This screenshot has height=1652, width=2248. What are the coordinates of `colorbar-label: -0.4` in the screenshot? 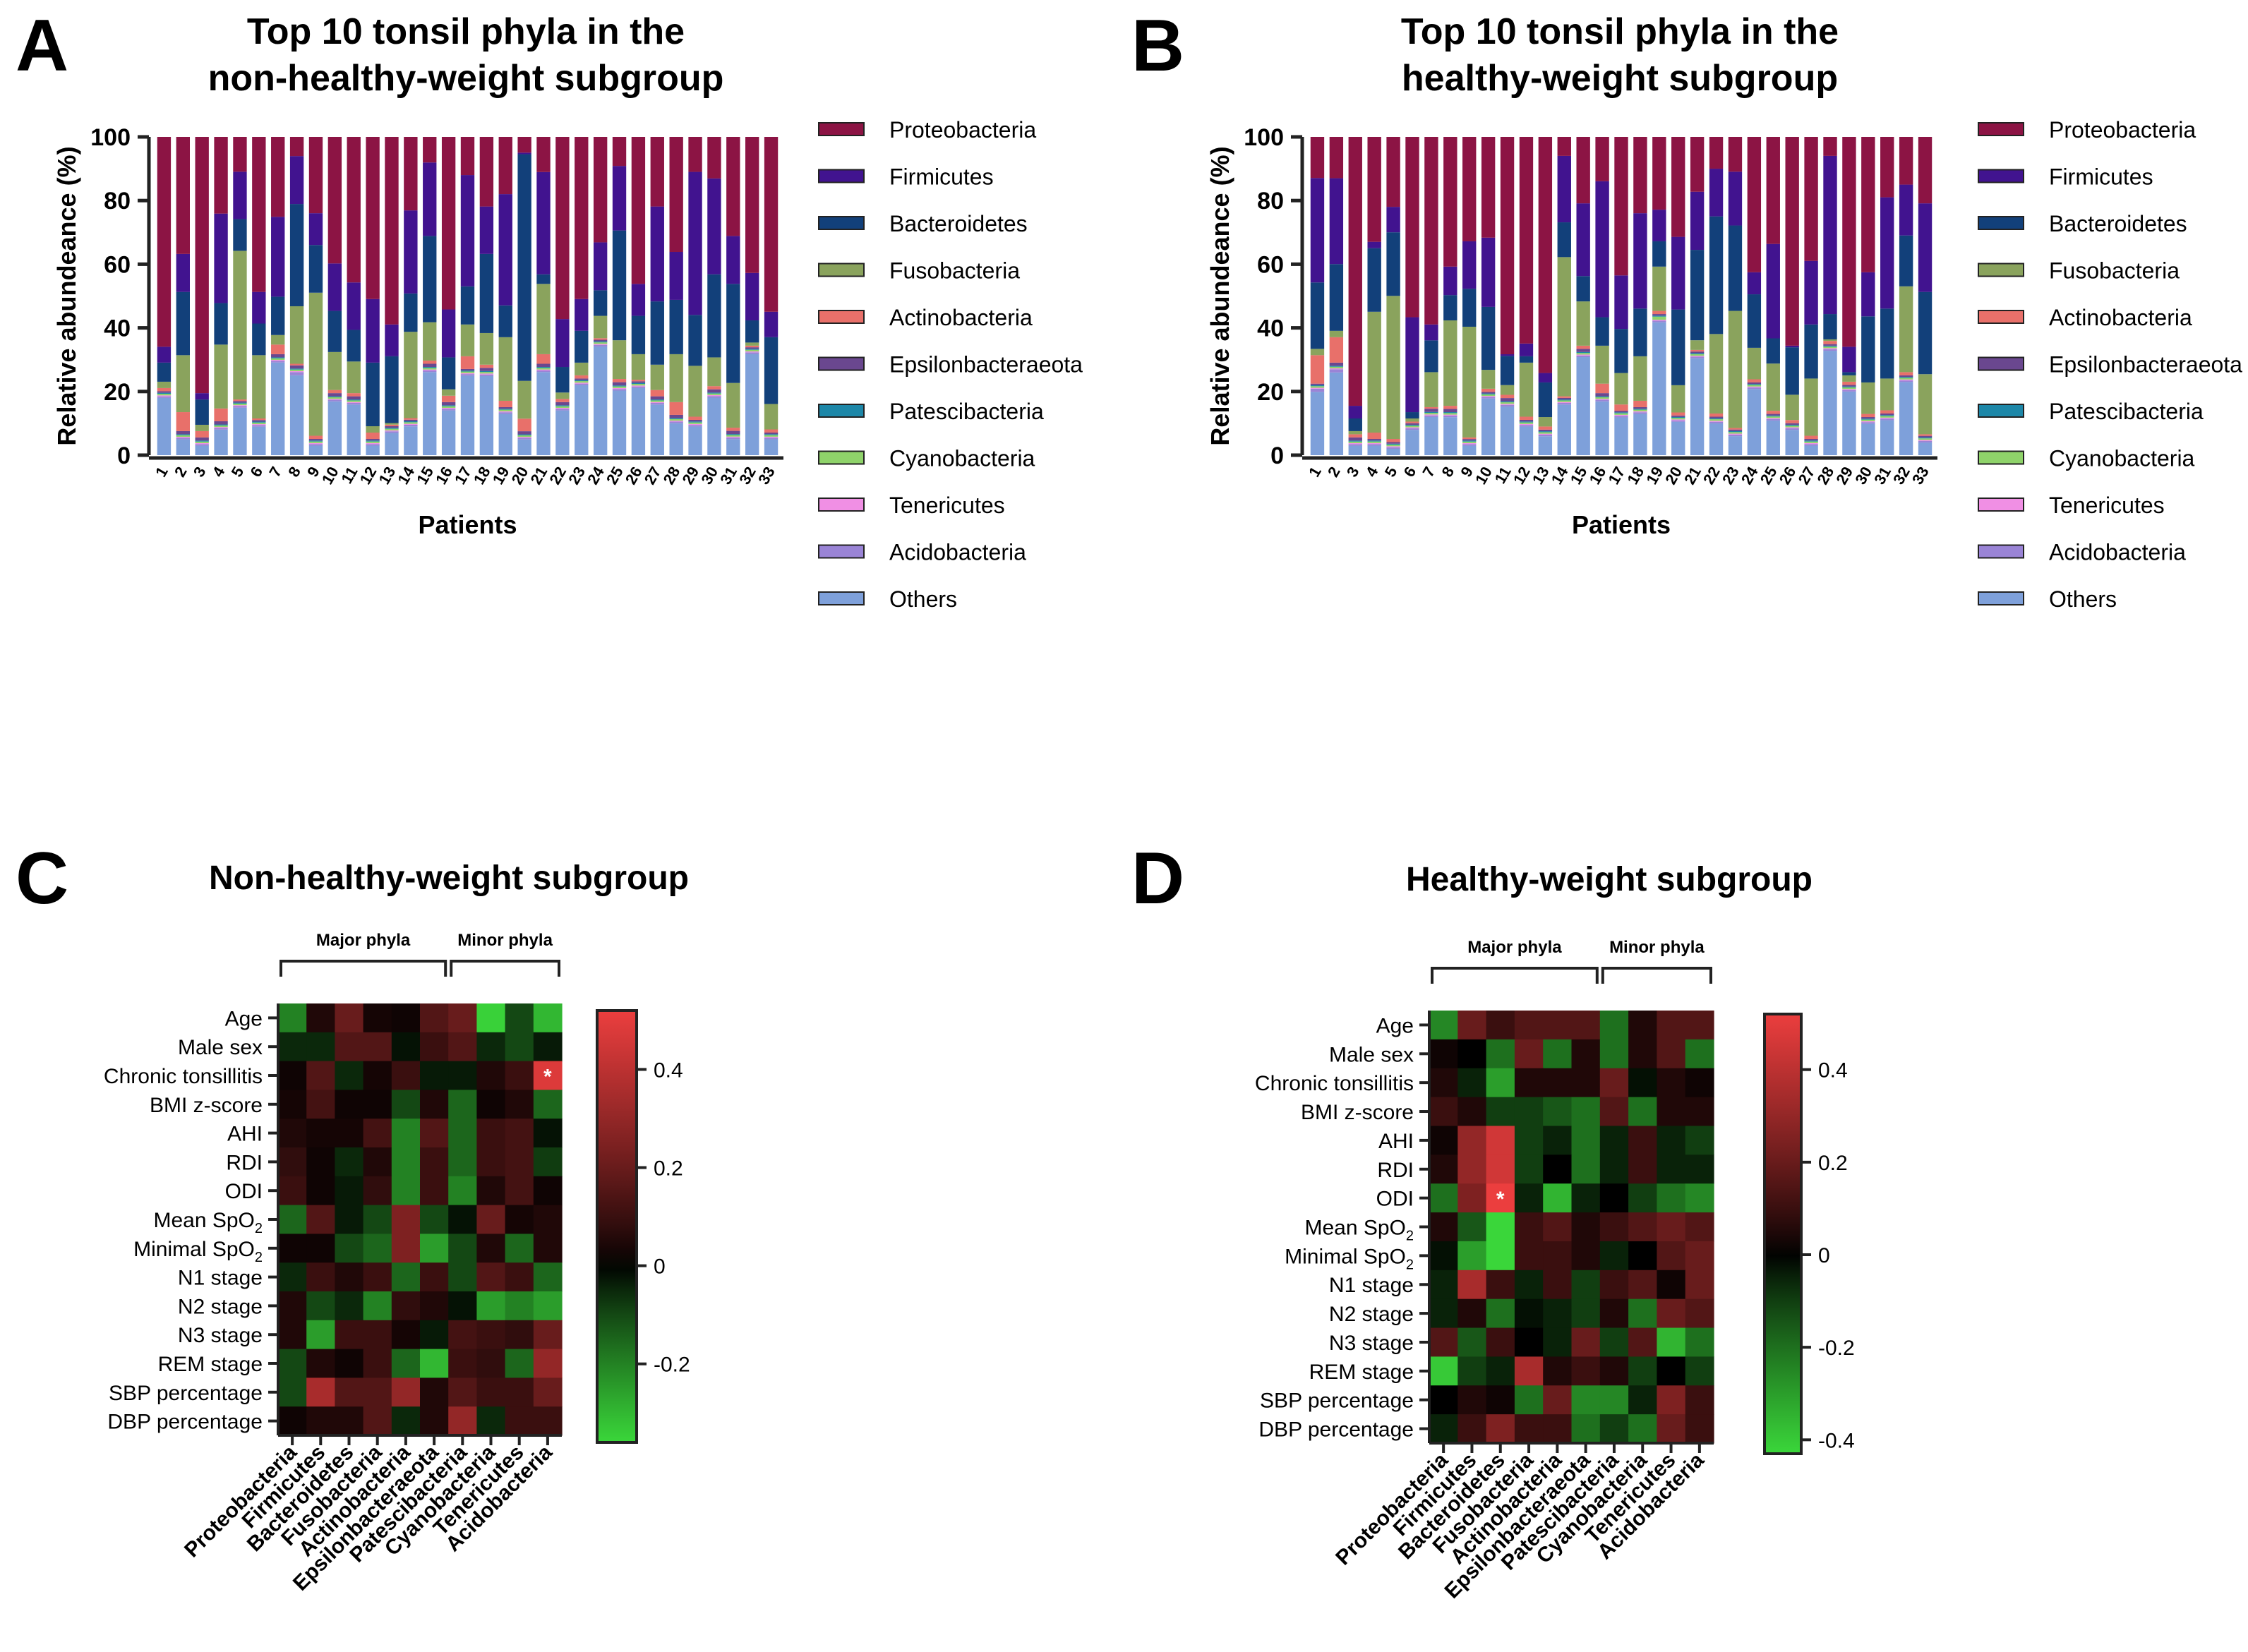 It's located at (1836, 1440).